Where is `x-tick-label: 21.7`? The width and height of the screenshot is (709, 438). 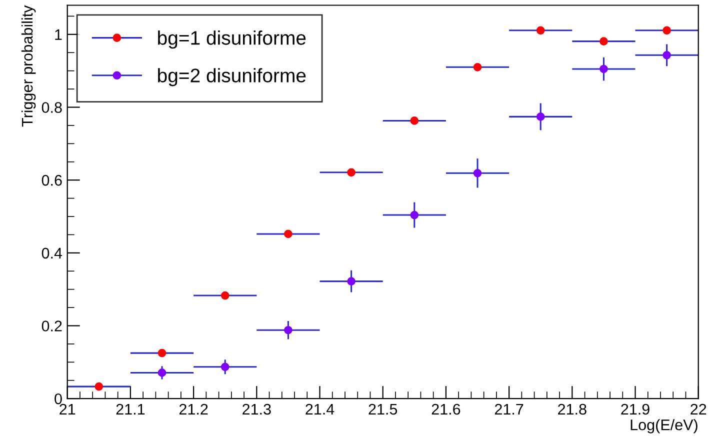 x-tick-label: 21.7 is located at coordinates (509, 409).